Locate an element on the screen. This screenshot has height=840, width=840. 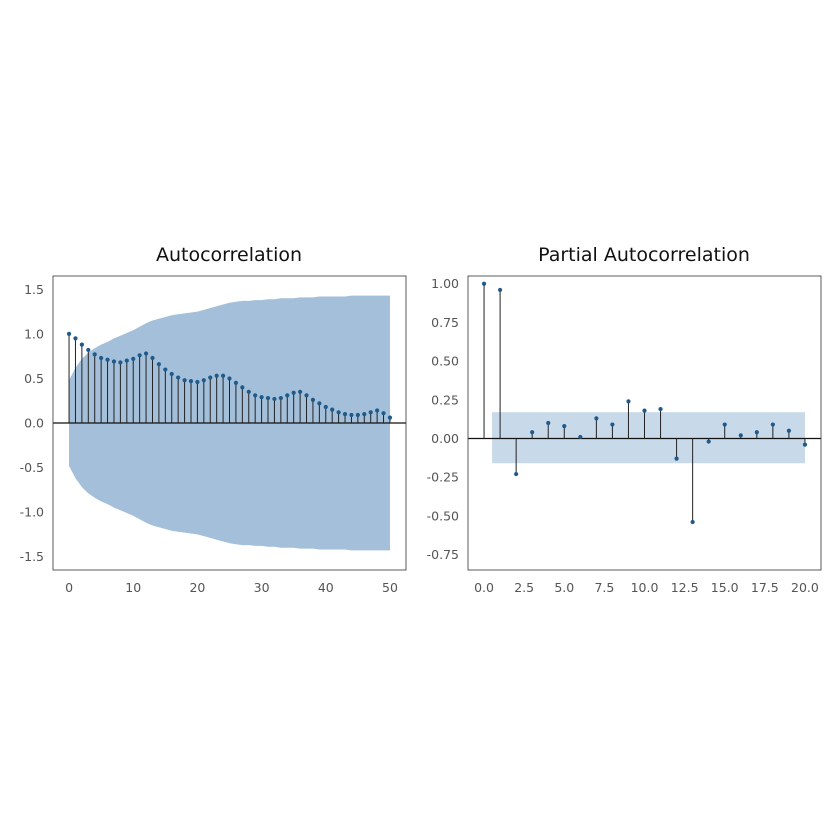
acf-y-tick-label: 0.0 is located at coordinates (34, 423).